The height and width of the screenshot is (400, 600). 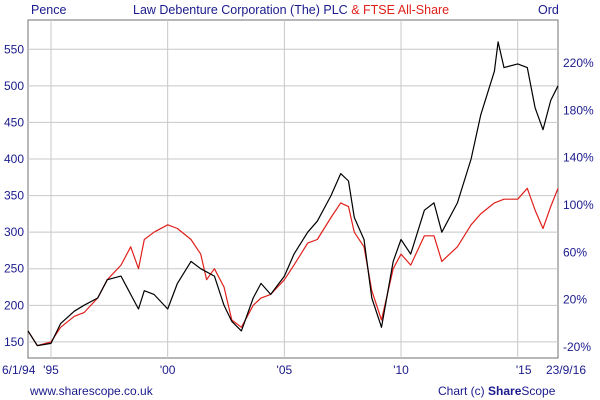 What do you see at coordinates (577, 347) in the screenshot?
I see `y-tick-label-right: -20%` at bounding box center [577, 347].